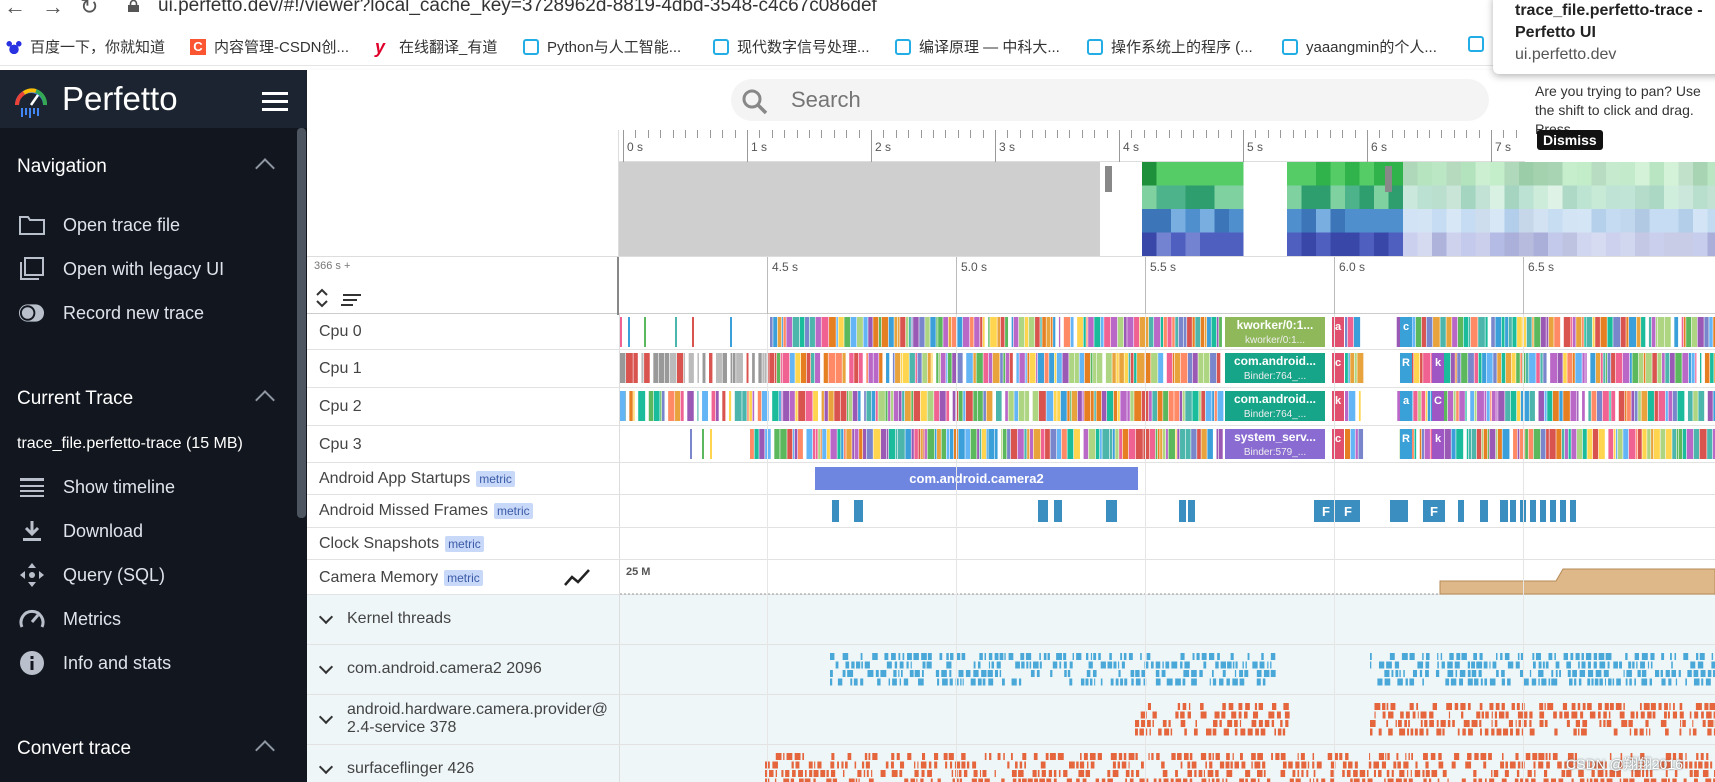 The image size is (1715, 782). Describe the element at coordinates (75, 398) in the screenshot. I see `section-title-current-trace: Current Trace` at that location.